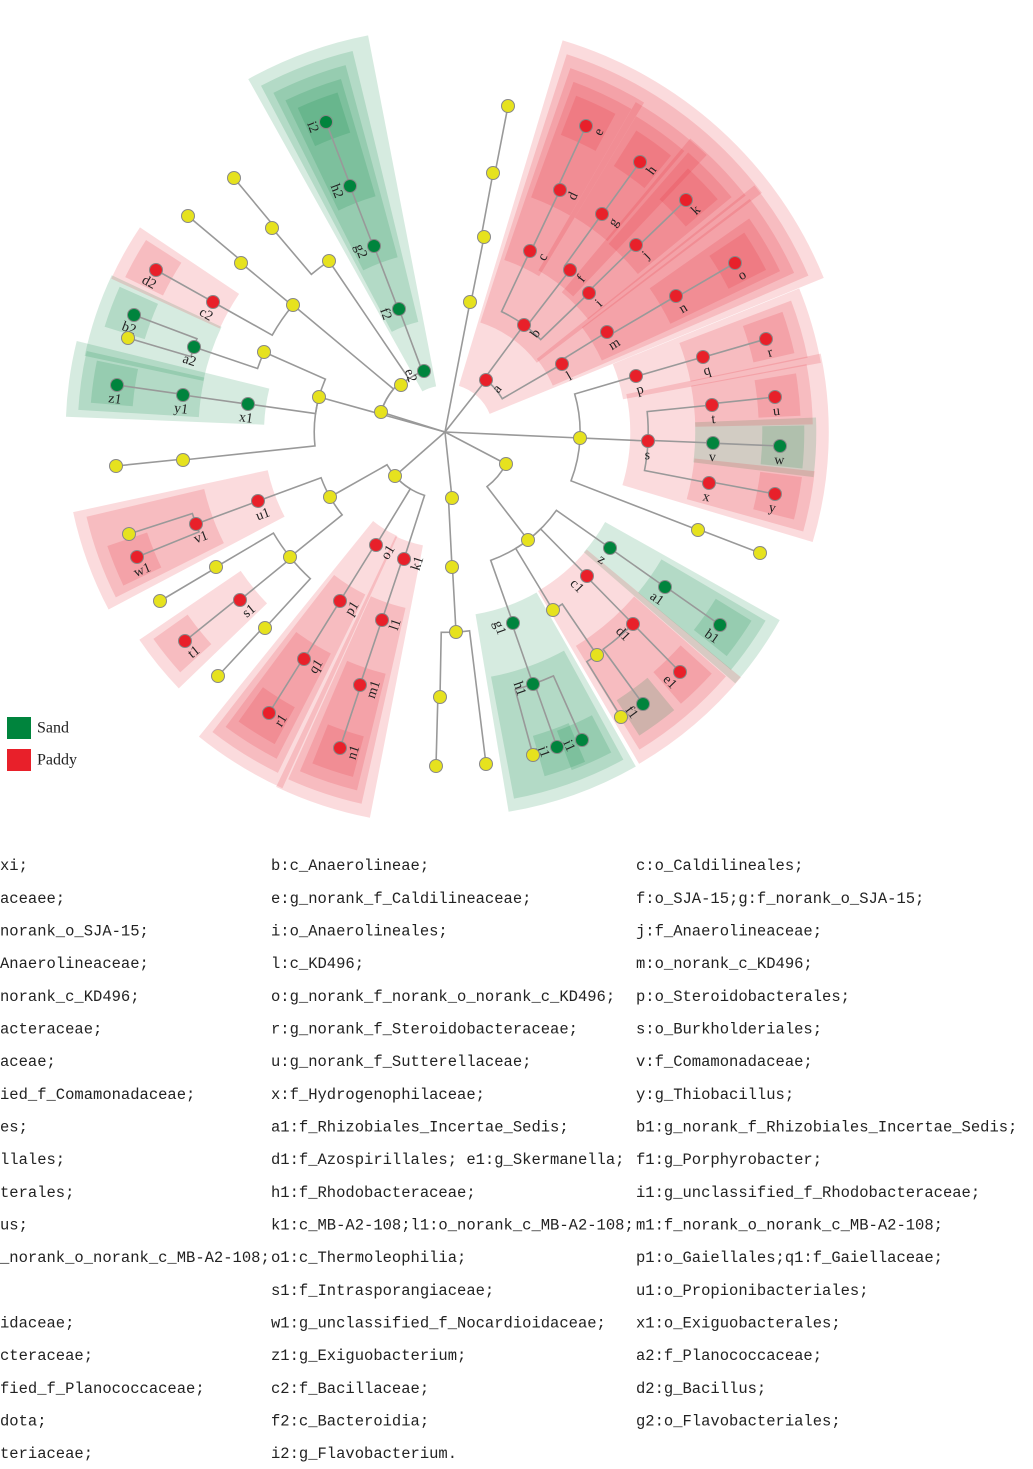 This screenshot has height=1469, width=1033. I want to click on taxa-entry: Anaerolineaceae;, so click(74, 964).